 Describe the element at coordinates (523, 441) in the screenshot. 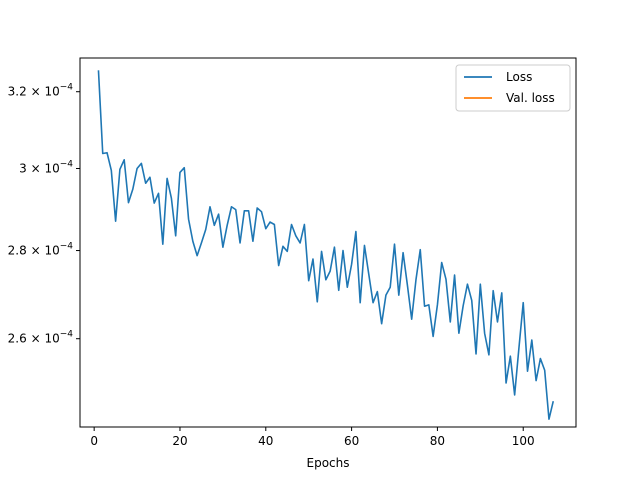

I see `x-tick-label: 100` at that location.